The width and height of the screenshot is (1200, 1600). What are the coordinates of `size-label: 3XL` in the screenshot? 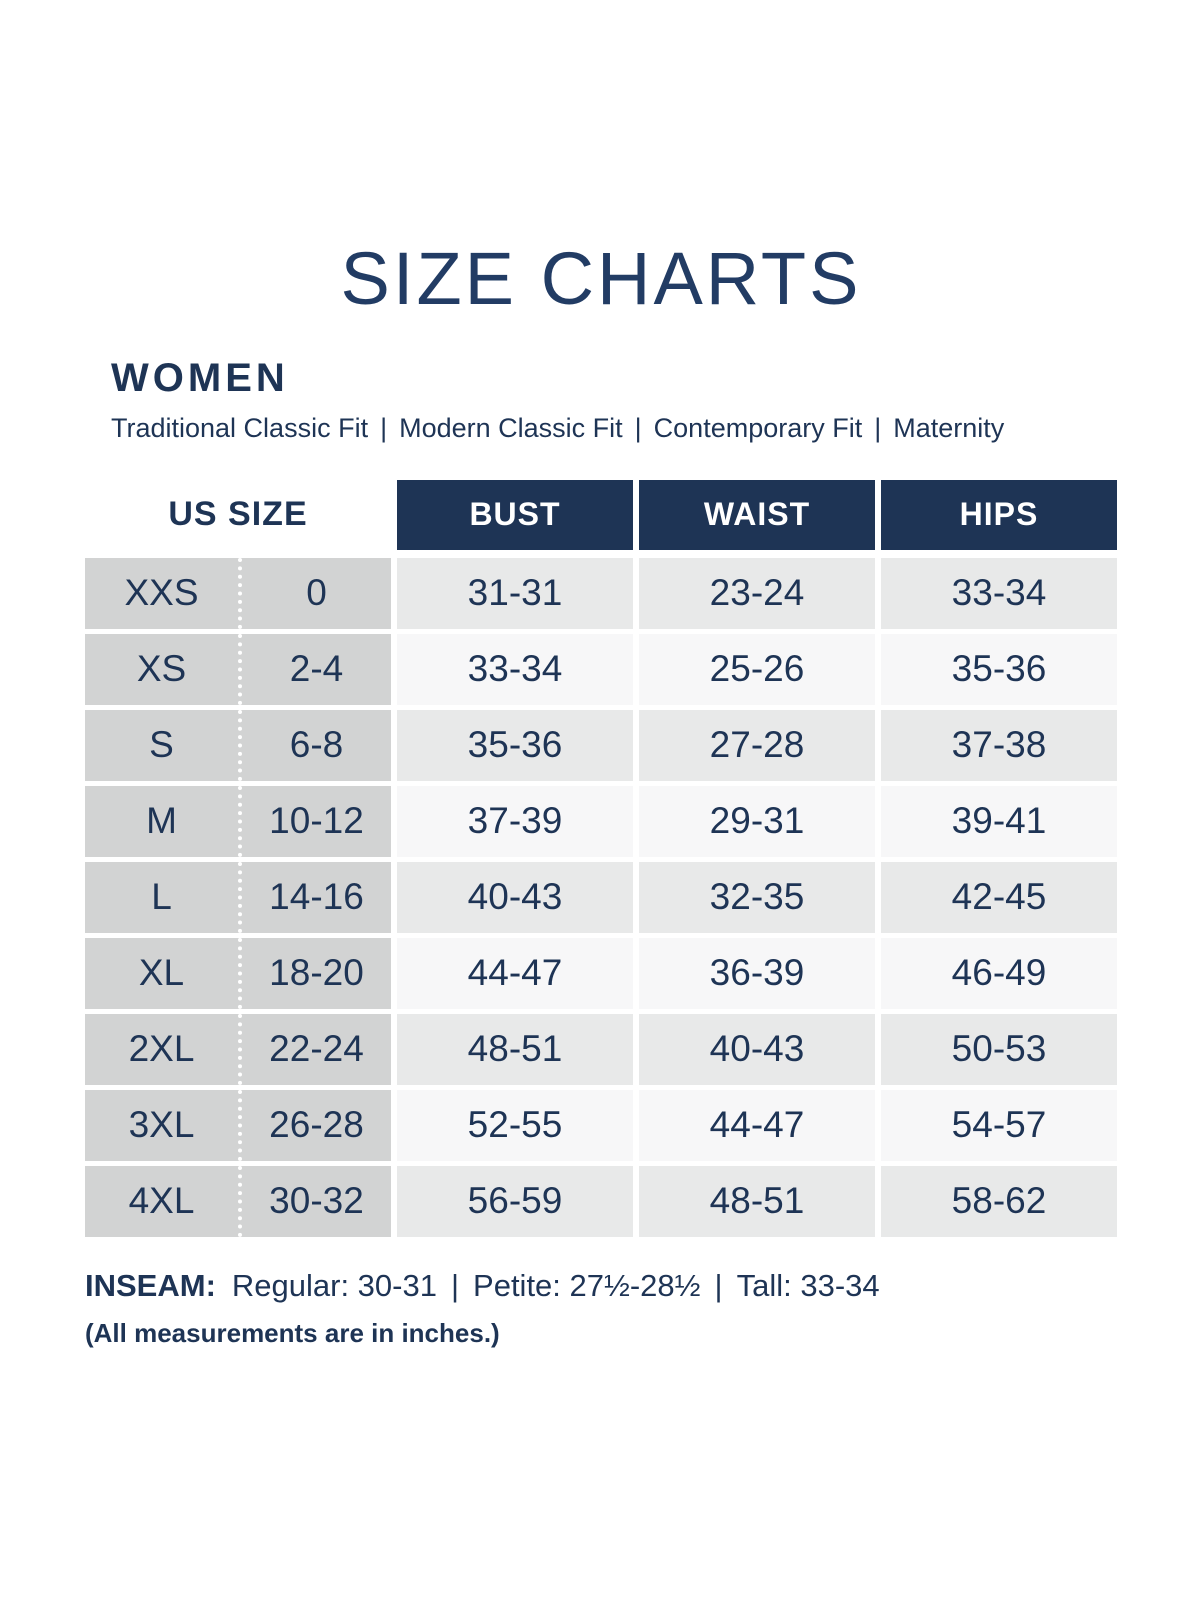 It's located at (161, 1125).